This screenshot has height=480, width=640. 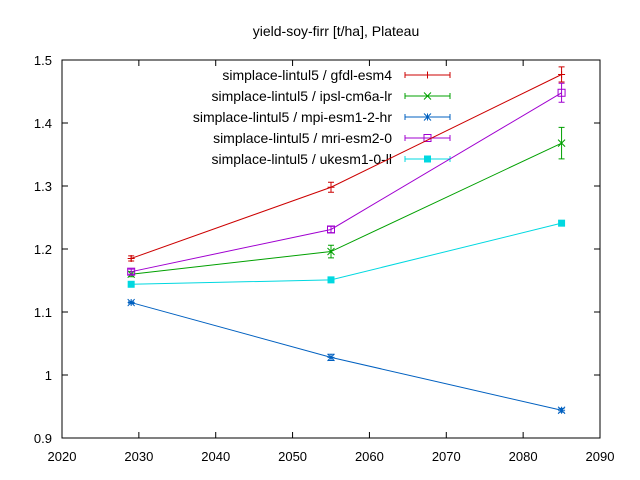 What do you see at coordinates (523, 456) in the screenshot?
I see `x-tick-label: 2080` at bounding box center [523, 456].